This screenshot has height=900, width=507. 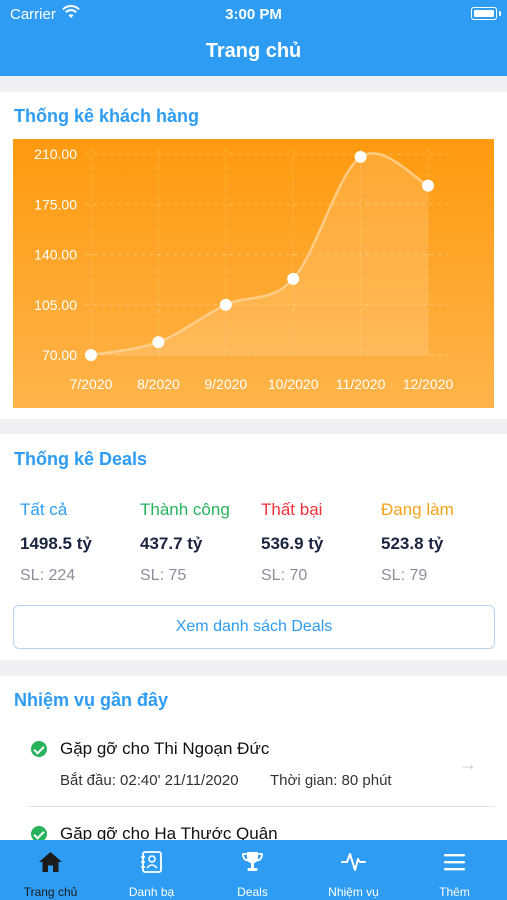 I want to click on tab-deals: Deals, so click(x=252, y=870).